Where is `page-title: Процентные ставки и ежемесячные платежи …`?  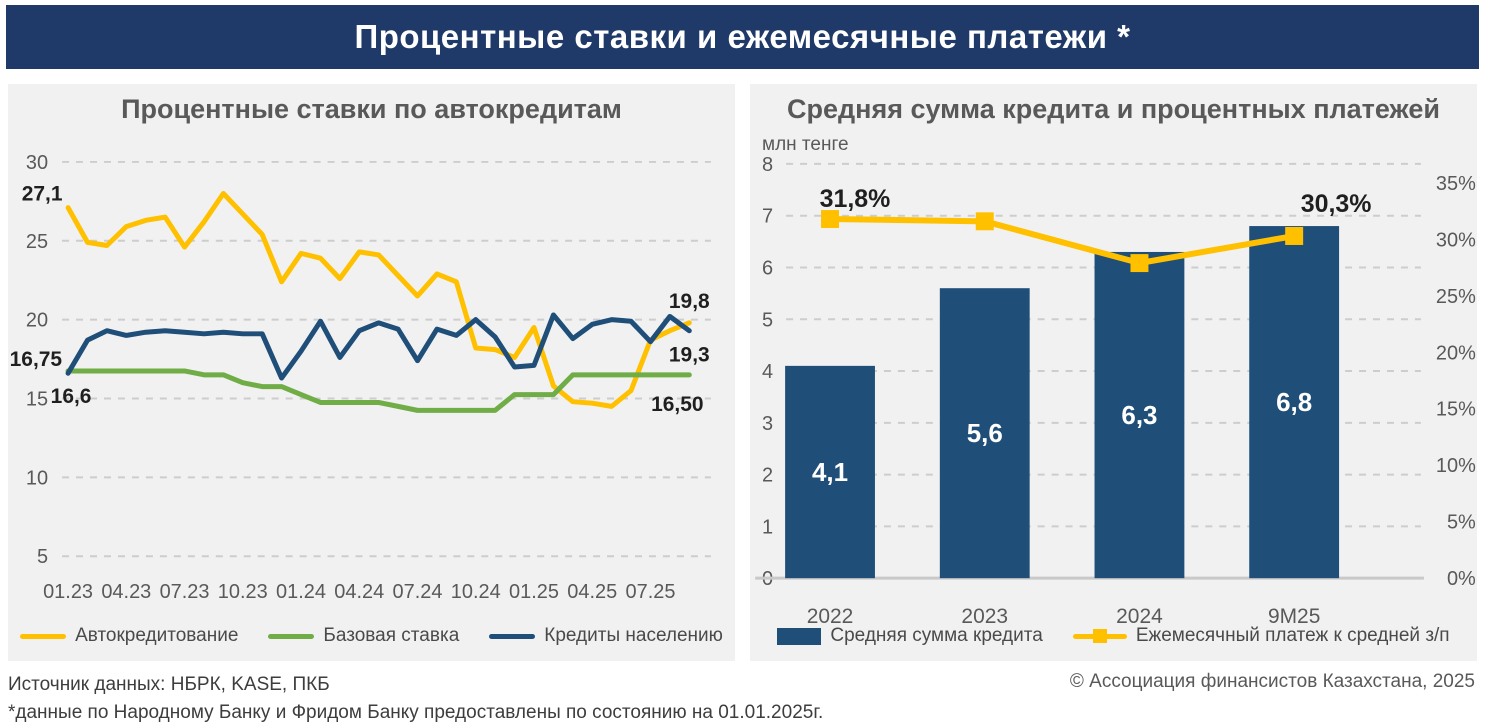
page-title: Процентные ставки и ежемесячные платежи … is located at coordinates (742, 36).